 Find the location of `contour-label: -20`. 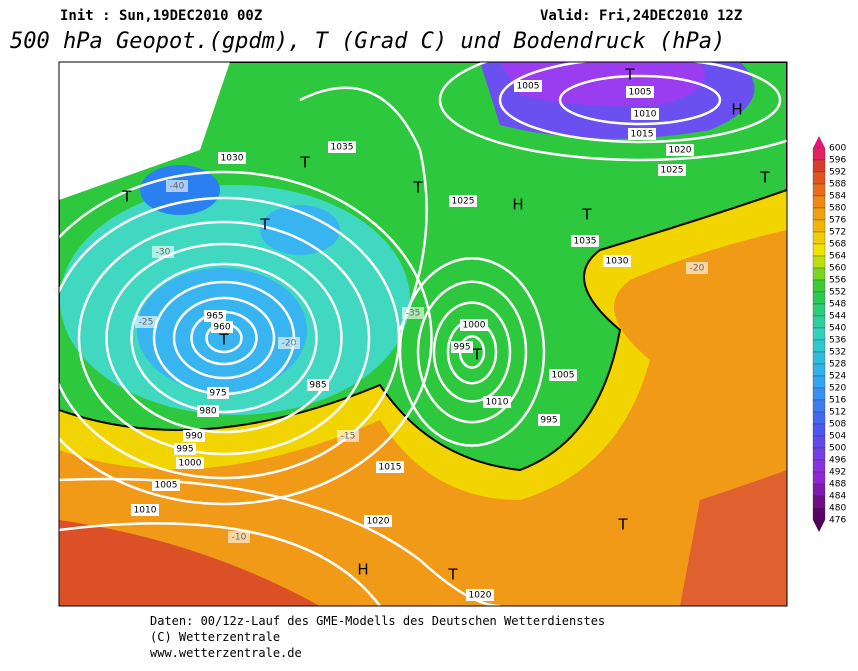

contour-label: -20 is located at coordinates (697, 269).